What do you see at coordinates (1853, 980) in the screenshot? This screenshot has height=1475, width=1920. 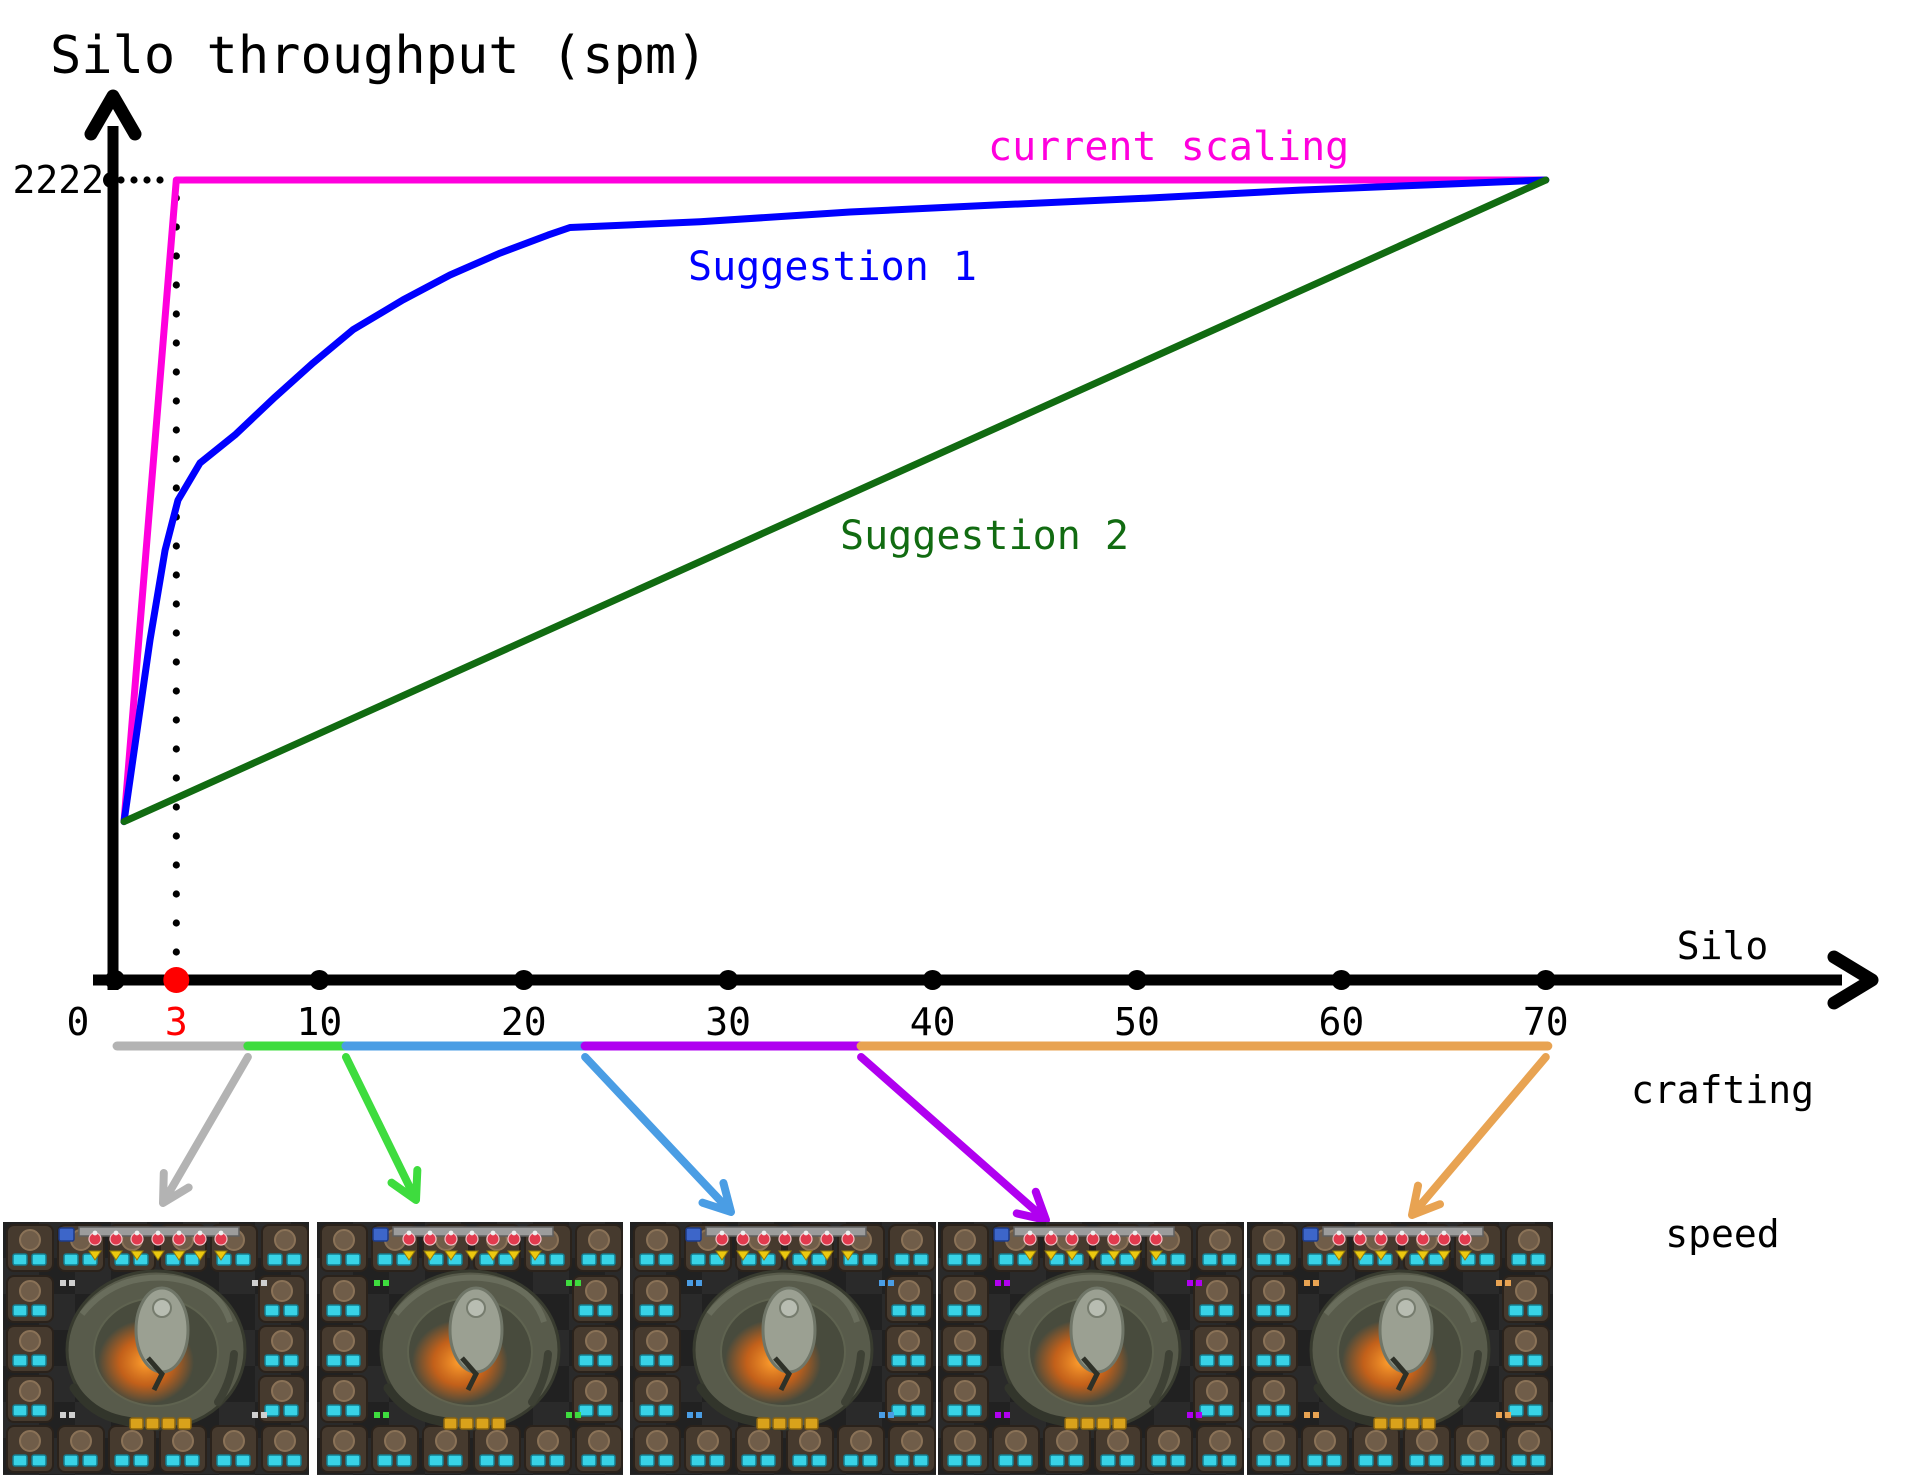 I see `x-axis-arrowhead` at bounding box center [1853, 980].